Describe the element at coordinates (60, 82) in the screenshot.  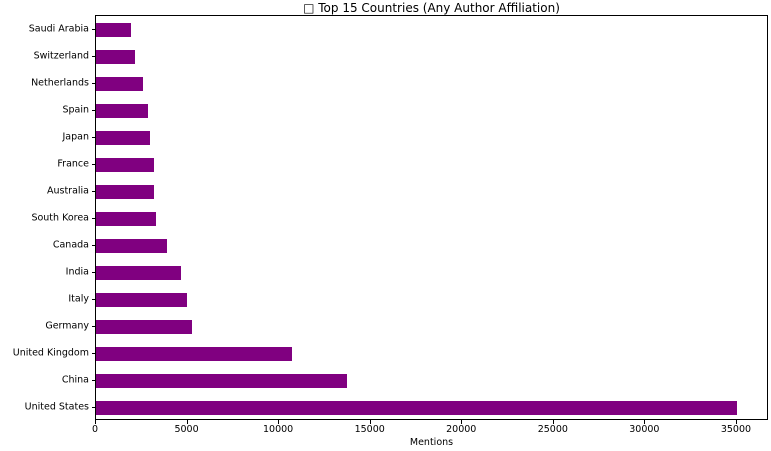
I see `y-tick-label: Netherlands` at that location.